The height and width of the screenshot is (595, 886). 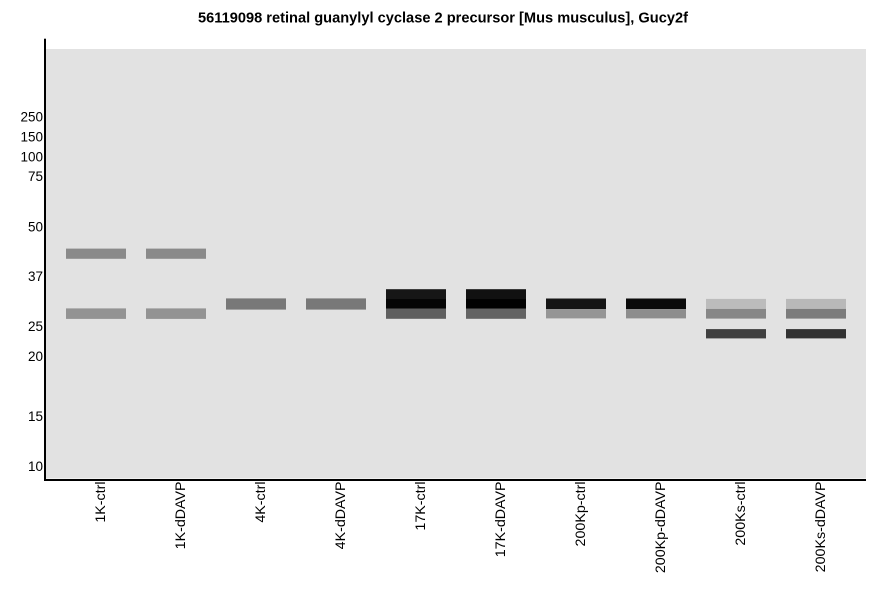 I want to click on svg-text: 25, so click(x=35, y=326).